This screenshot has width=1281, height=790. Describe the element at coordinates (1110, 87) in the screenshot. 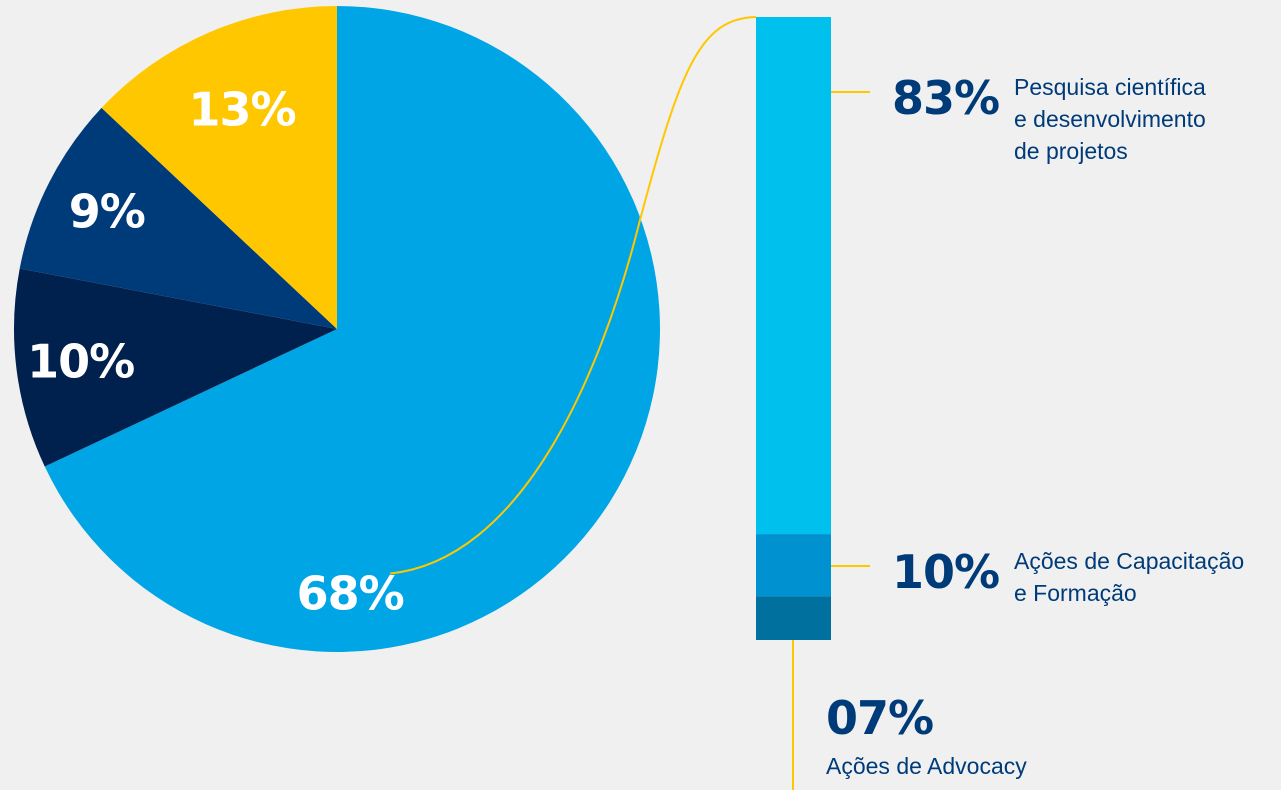

I see `bar-segment-name: Pesquisa científica` at that location.